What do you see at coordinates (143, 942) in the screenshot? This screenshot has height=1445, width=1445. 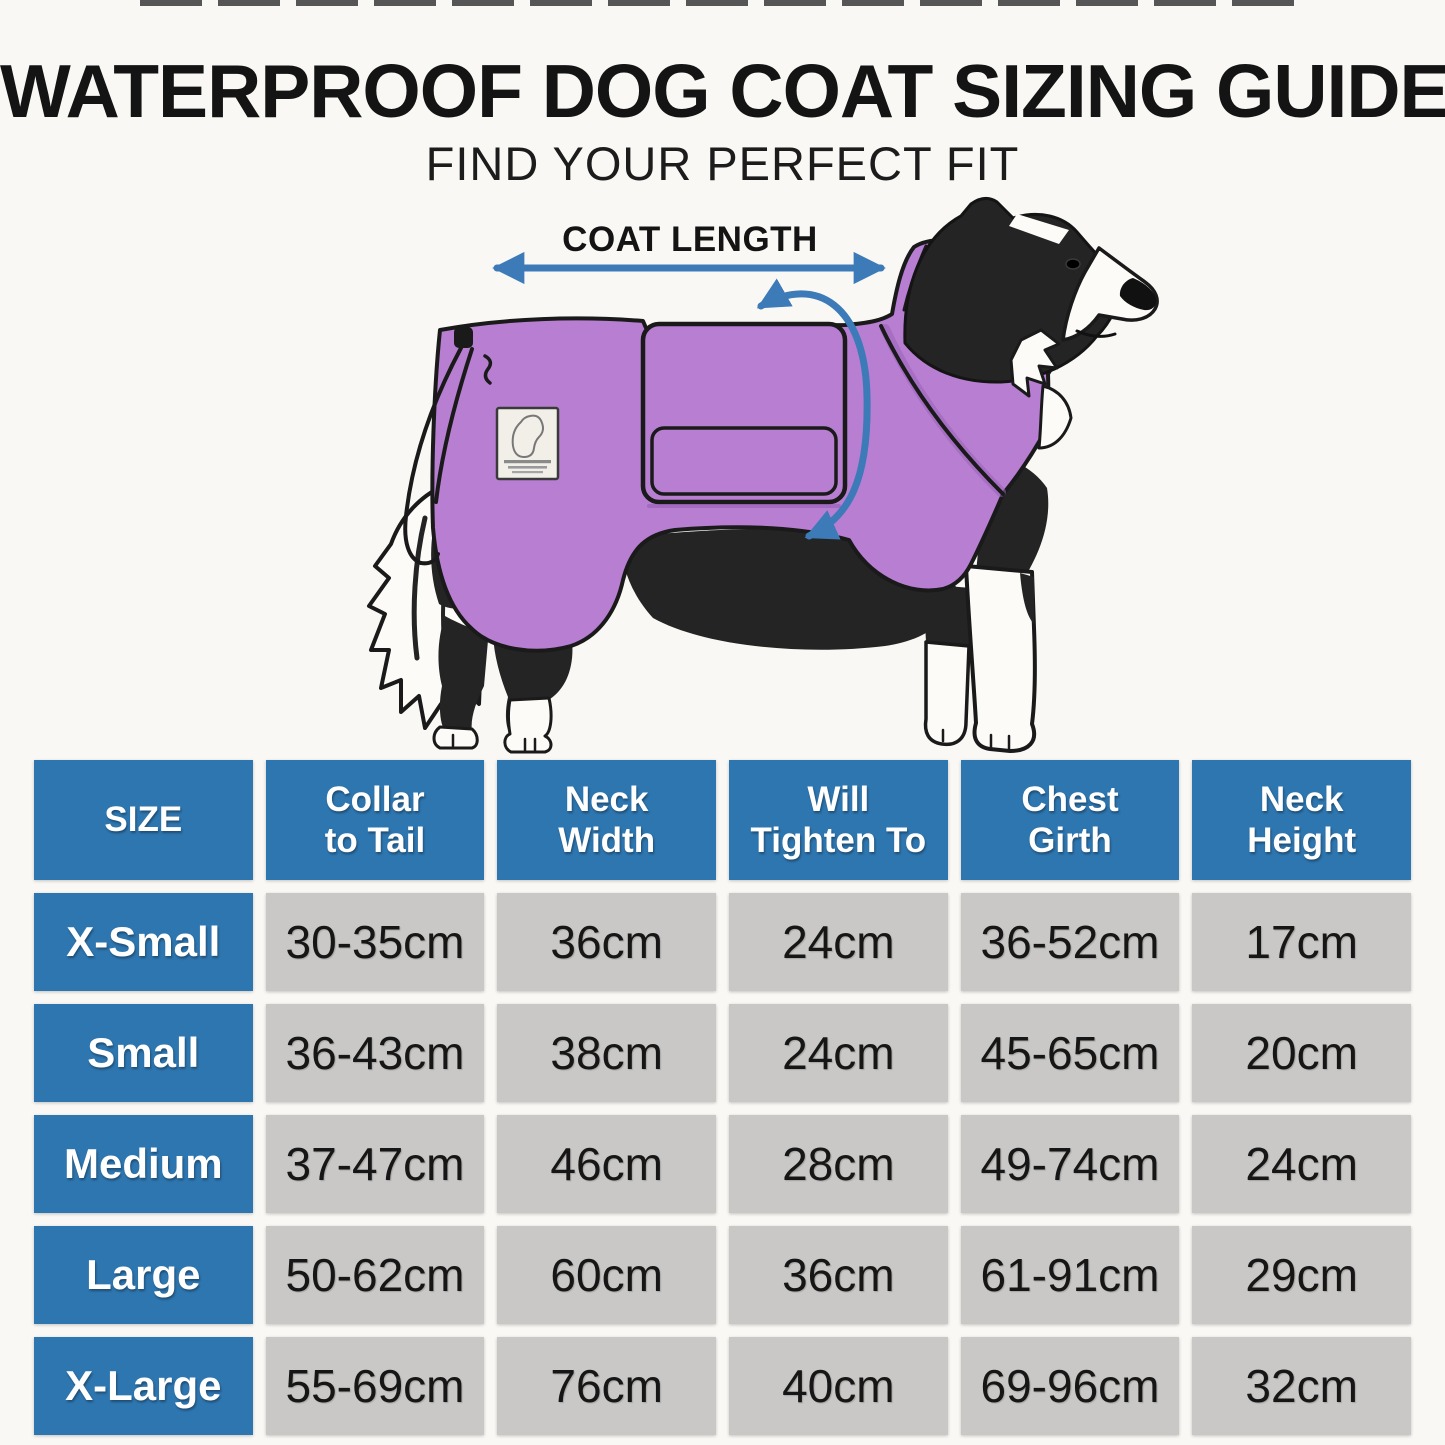 I see `size-cell-x-small: X-Small` at bounding box center [143, 942].